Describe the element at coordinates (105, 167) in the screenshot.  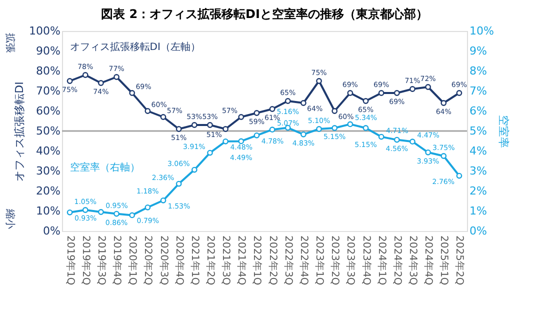
I see `text: 空室率（右軸）` at that location.